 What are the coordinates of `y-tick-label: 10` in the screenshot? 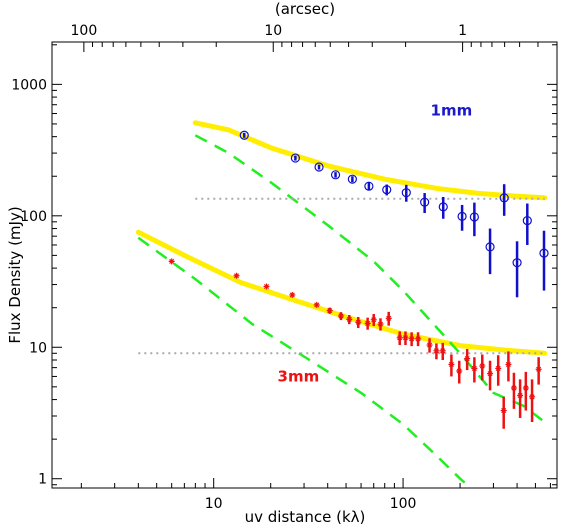 It's located at (38, 348).